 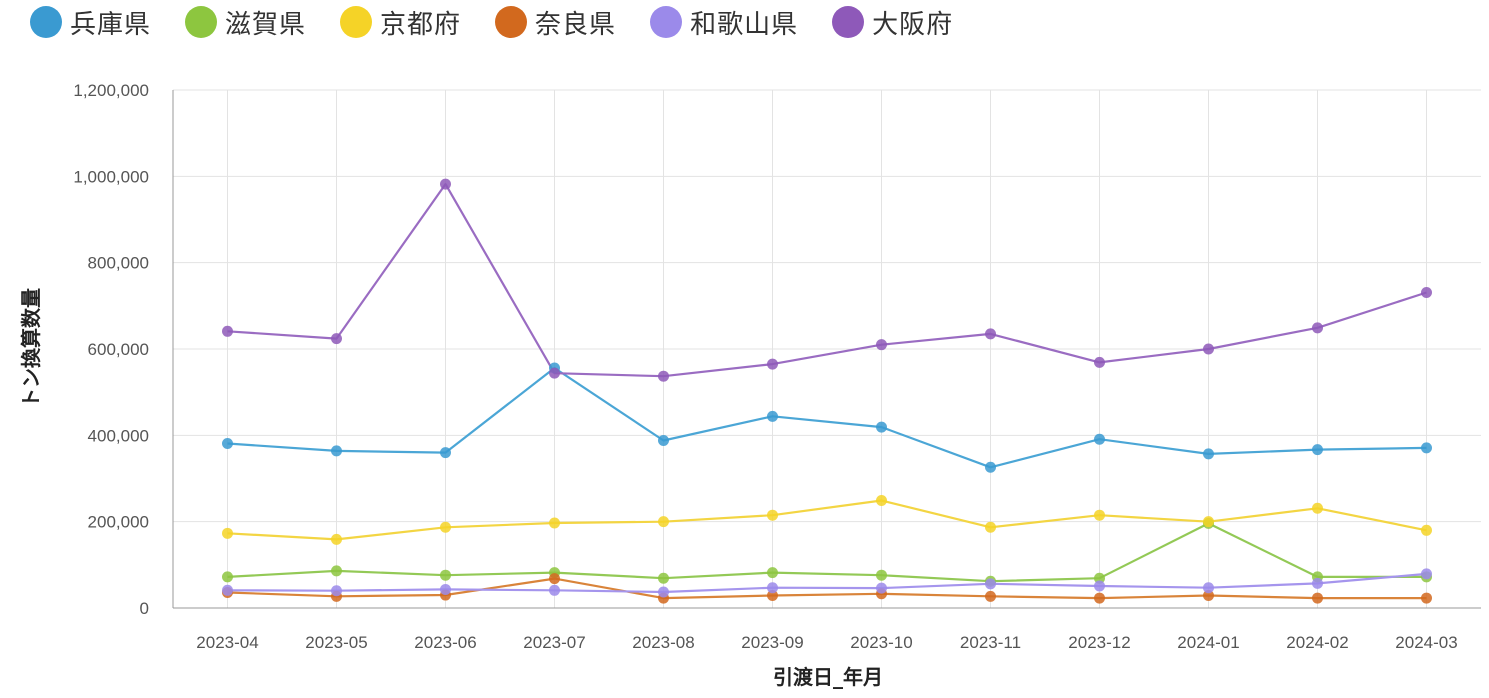 I want to click on x-tick-label: 2023-07, so click(x=554, y=642).